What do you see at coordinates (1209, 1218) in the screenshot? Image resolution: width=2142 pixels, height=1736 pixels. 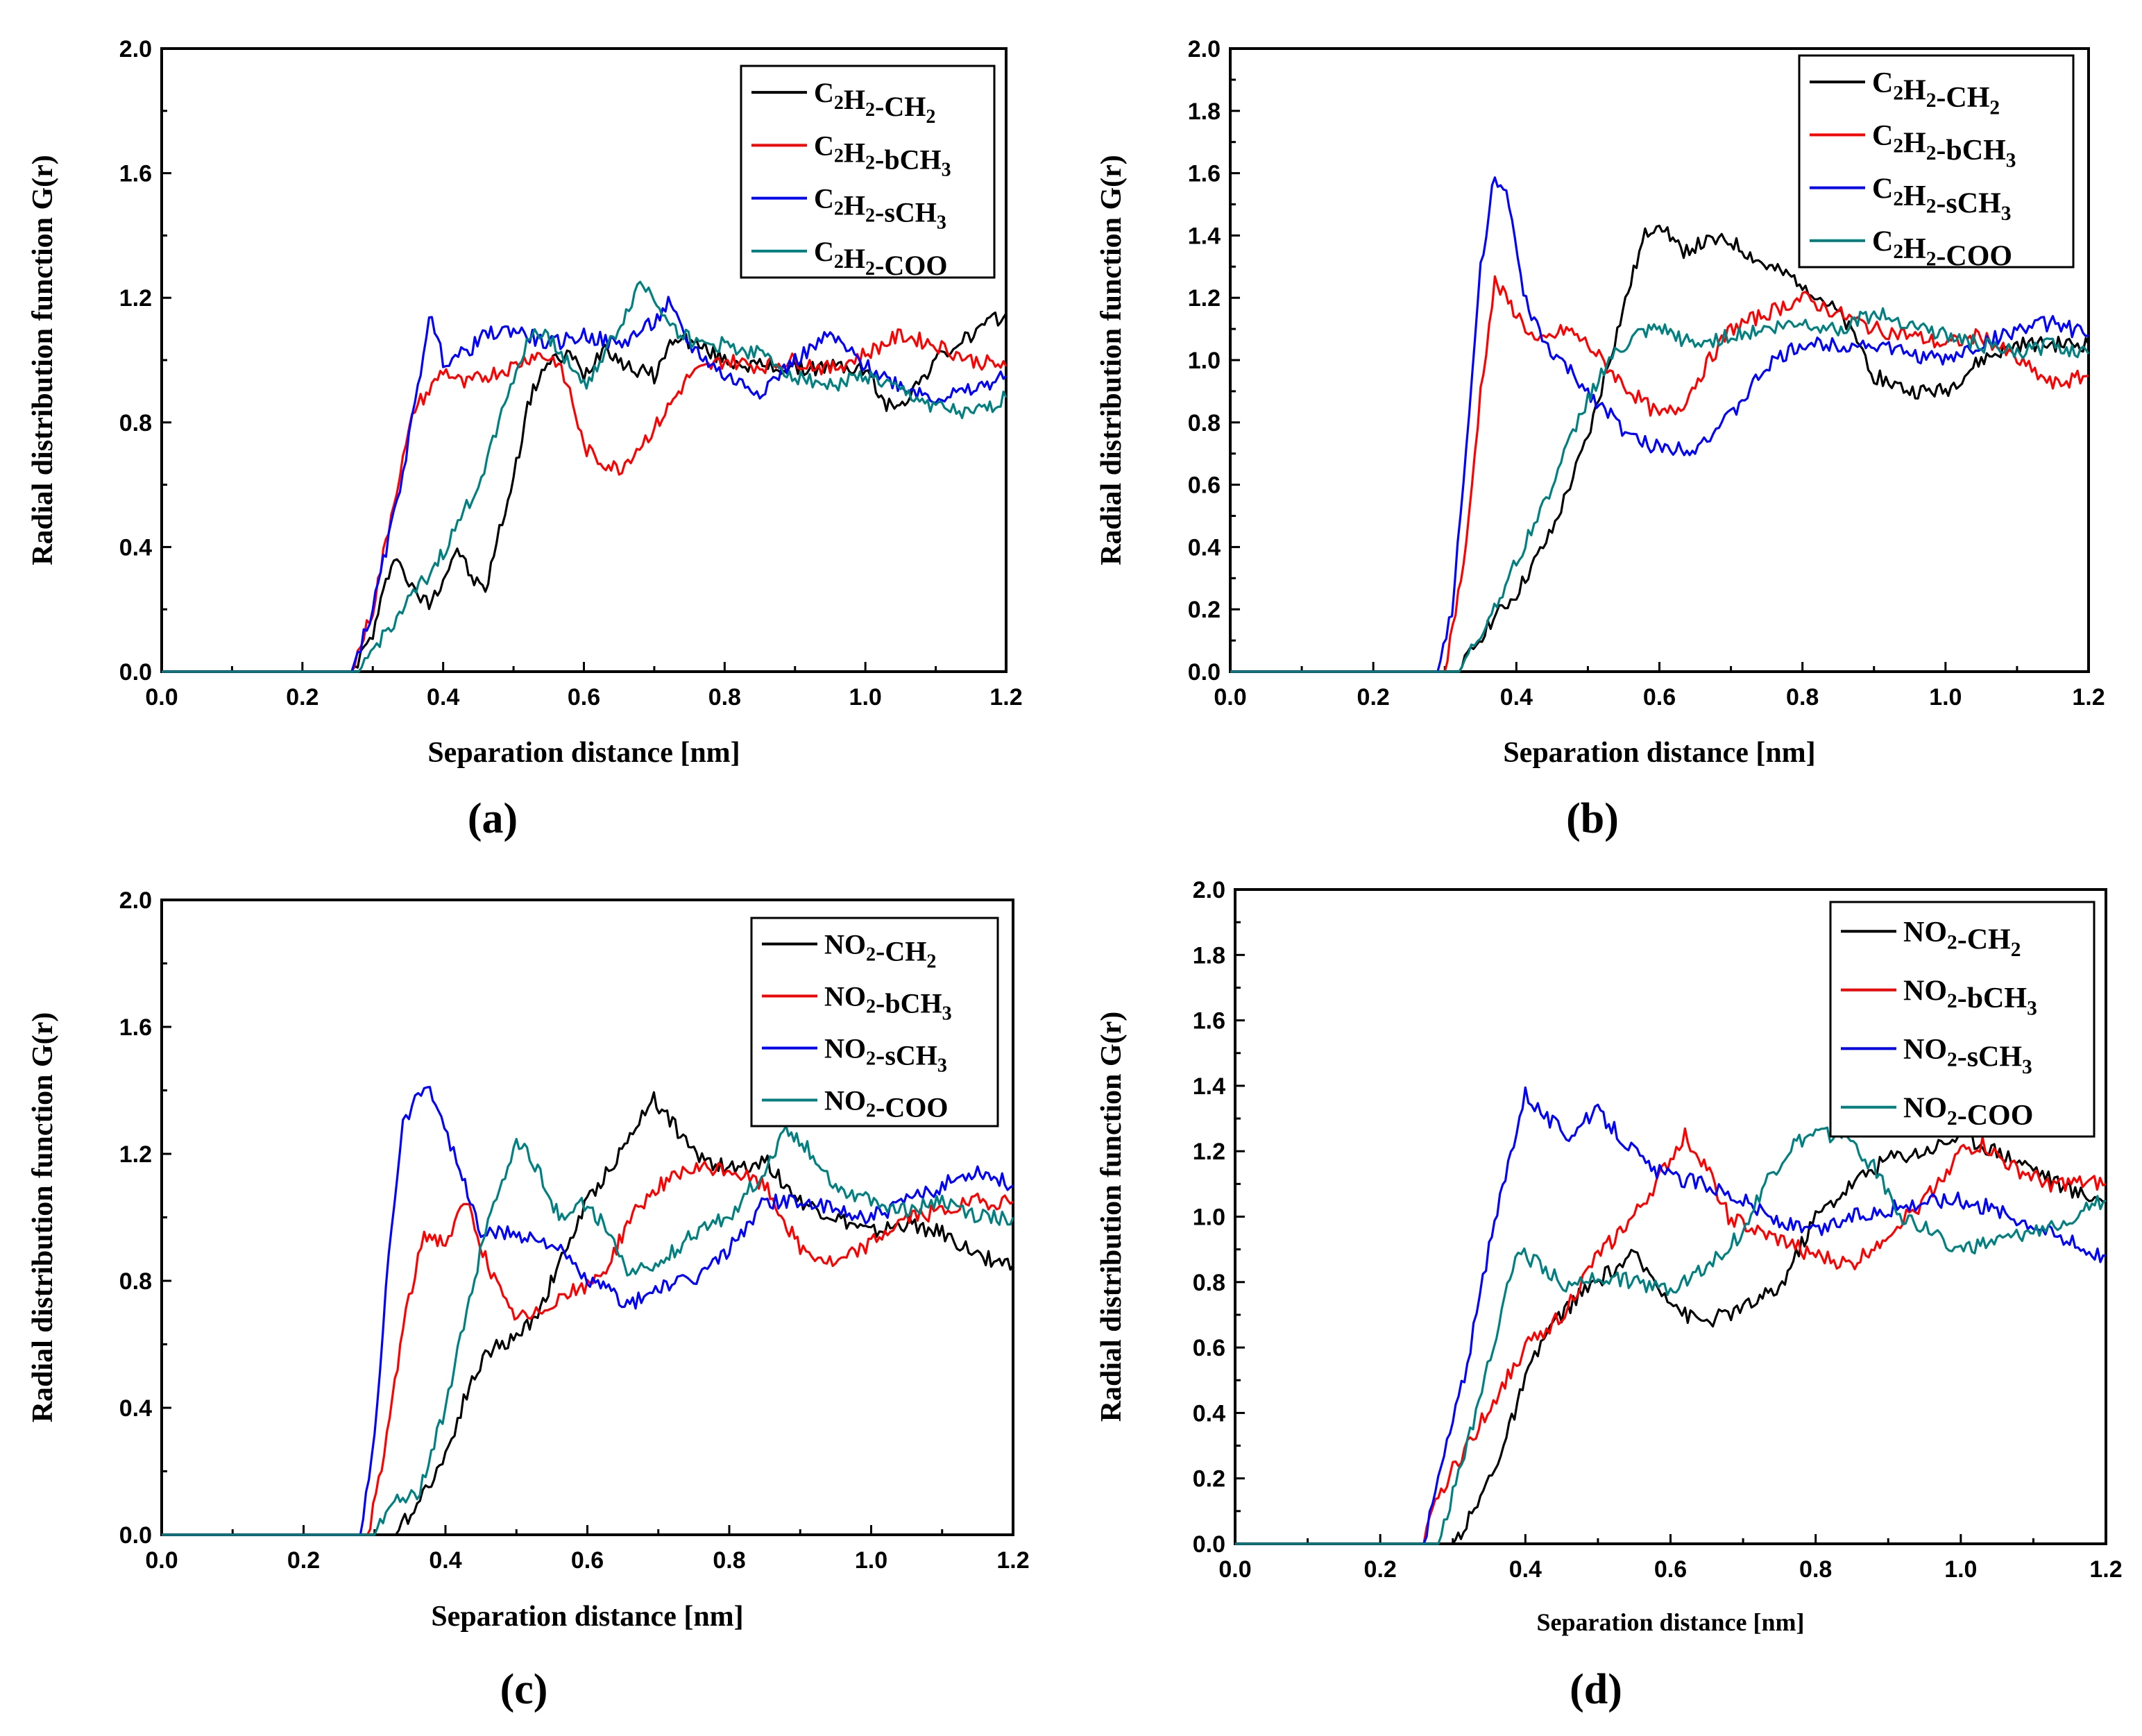 I see `y-tick-label: 1.0` at bounding box center [1209, 1218].